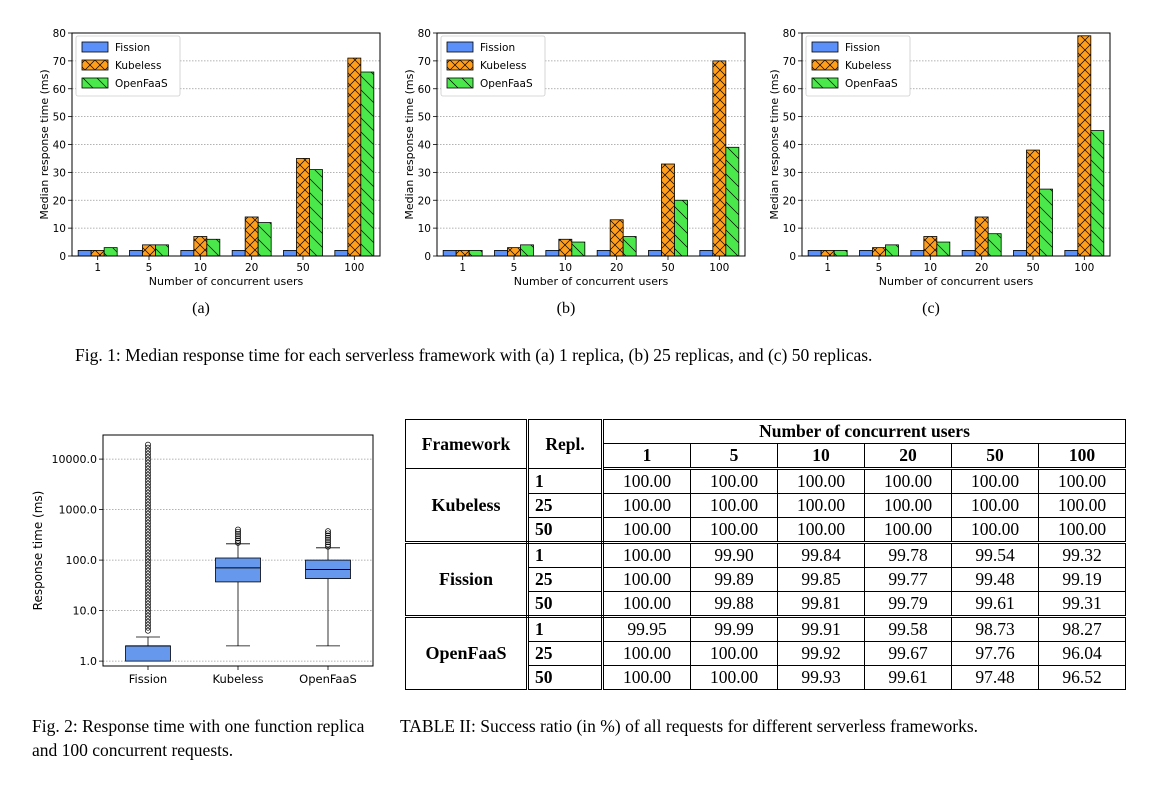  Describe the element at coordinates (424, 34) in the screenshot. I see `y-tick-label: 80` at that location.